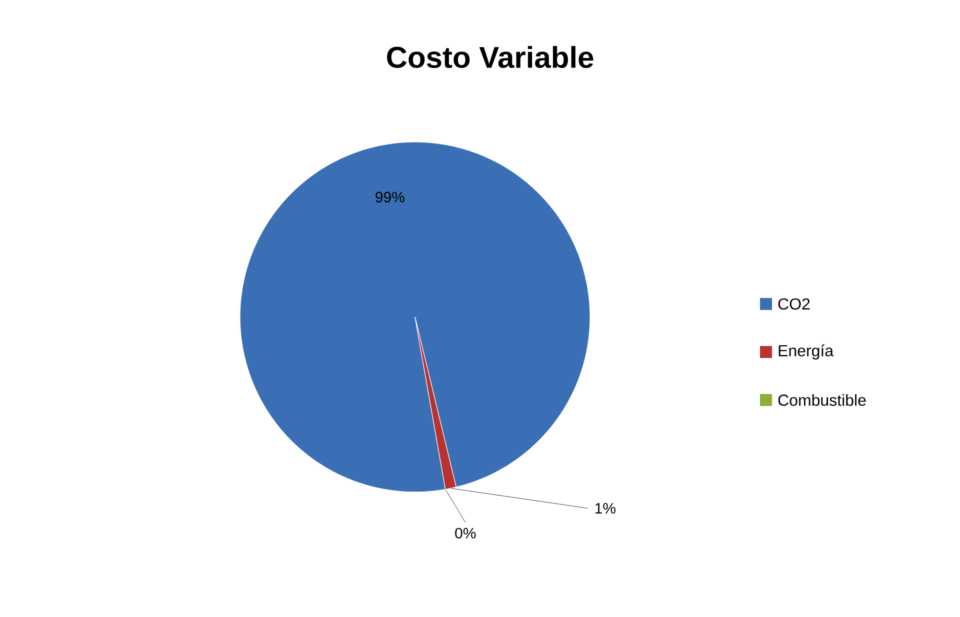  Describe the element at coordinates (605, 508) in the screenshot. I see `data-label: 1%` at that location.